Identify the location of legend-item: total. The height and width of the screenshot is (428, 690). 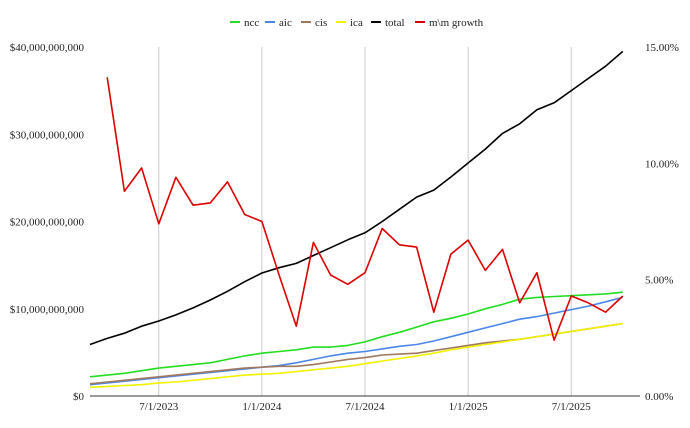
(388, 23).